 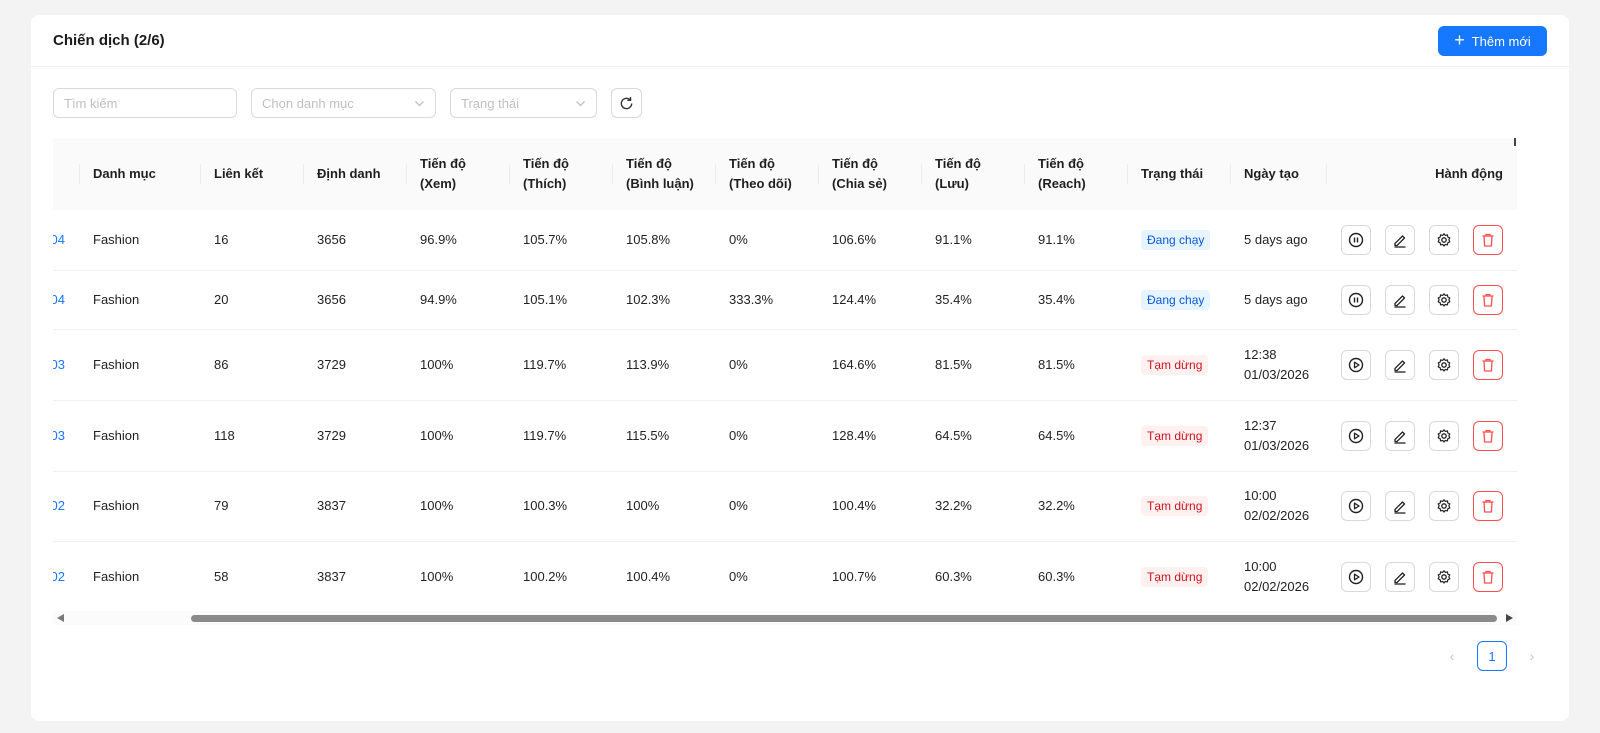 I want to click on col-likes: Tiến độ (Thích), so click(x=560, y=174).